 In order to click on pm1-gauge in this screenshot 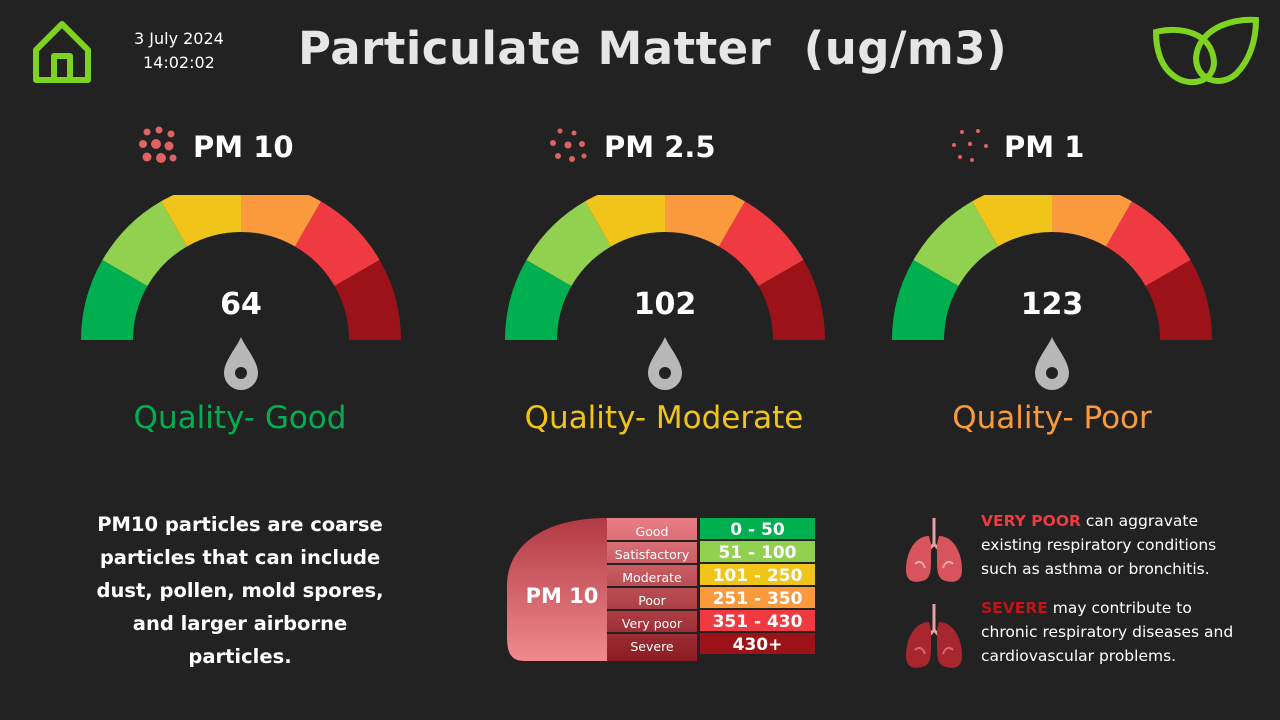, I will do `click(1052, 292)`.